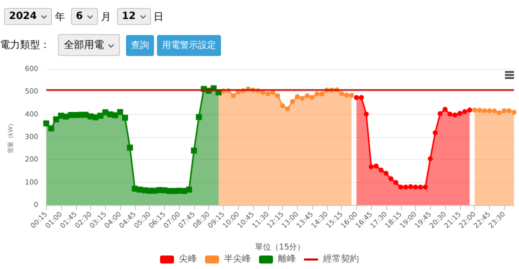 This screenshot has height=269, width=519. Describe the element at coordinates (237, 259) in the screenshot. I see `legend-label: 半尖峰` at that location.